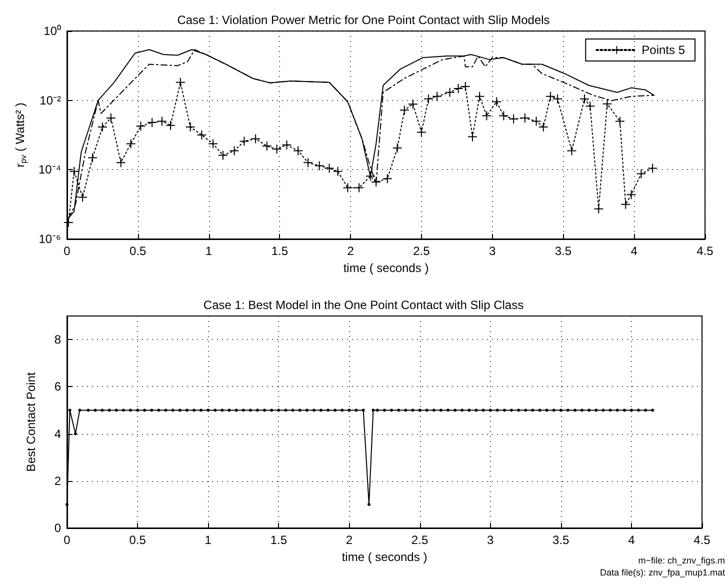 Image resolution: width=727 pixels, height=582 pixels. Describe the element at coordinates (682, 561) in the screenshot. I see `text: m−file: ch_znv_figs.m` at that location.